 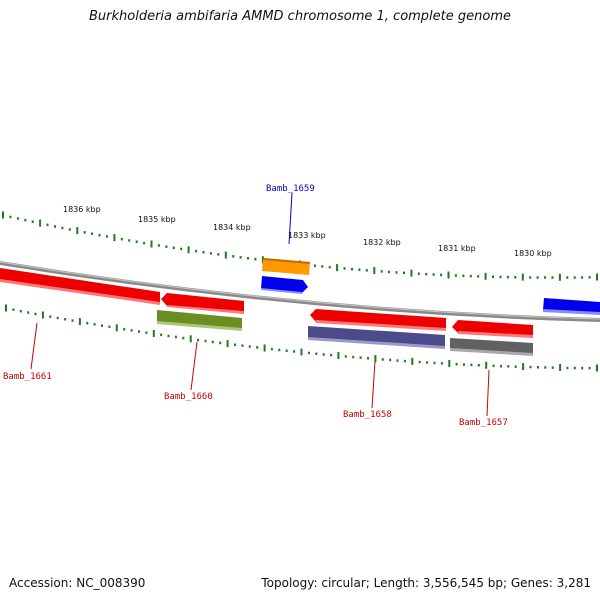 What do you see at coordinates (571, 306) in the screenshot?
I see `gene-arrow-forward-edge` at bounding box center [571, 306].